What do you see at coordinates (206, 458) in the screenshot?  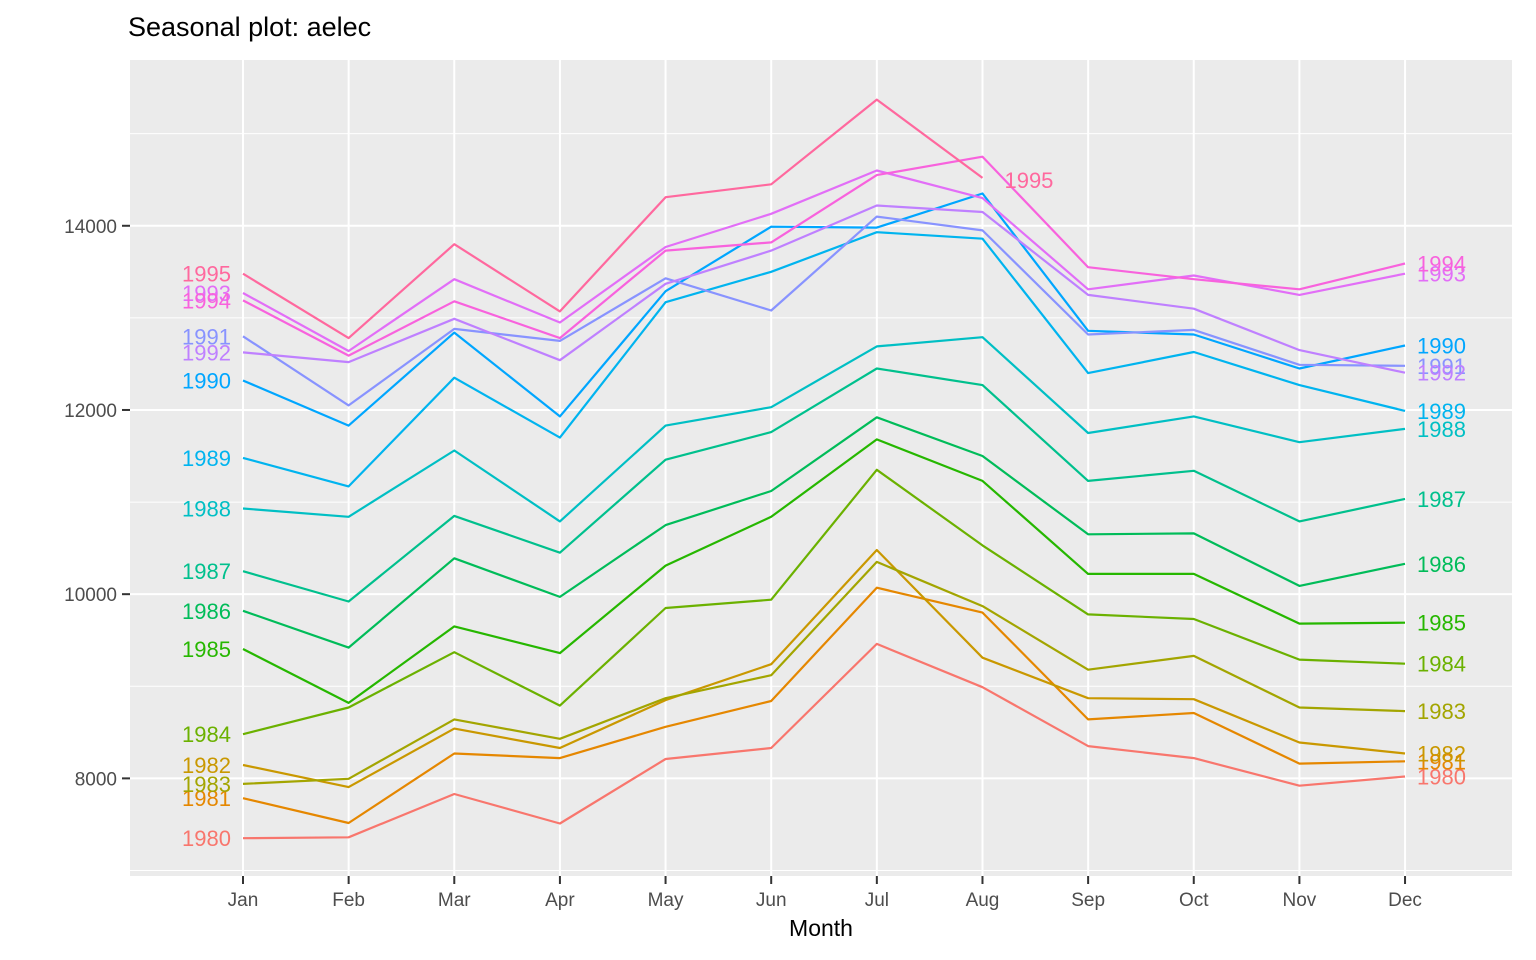 I see `year-label-left-1989: 1989` at bounding box center [206, 458].